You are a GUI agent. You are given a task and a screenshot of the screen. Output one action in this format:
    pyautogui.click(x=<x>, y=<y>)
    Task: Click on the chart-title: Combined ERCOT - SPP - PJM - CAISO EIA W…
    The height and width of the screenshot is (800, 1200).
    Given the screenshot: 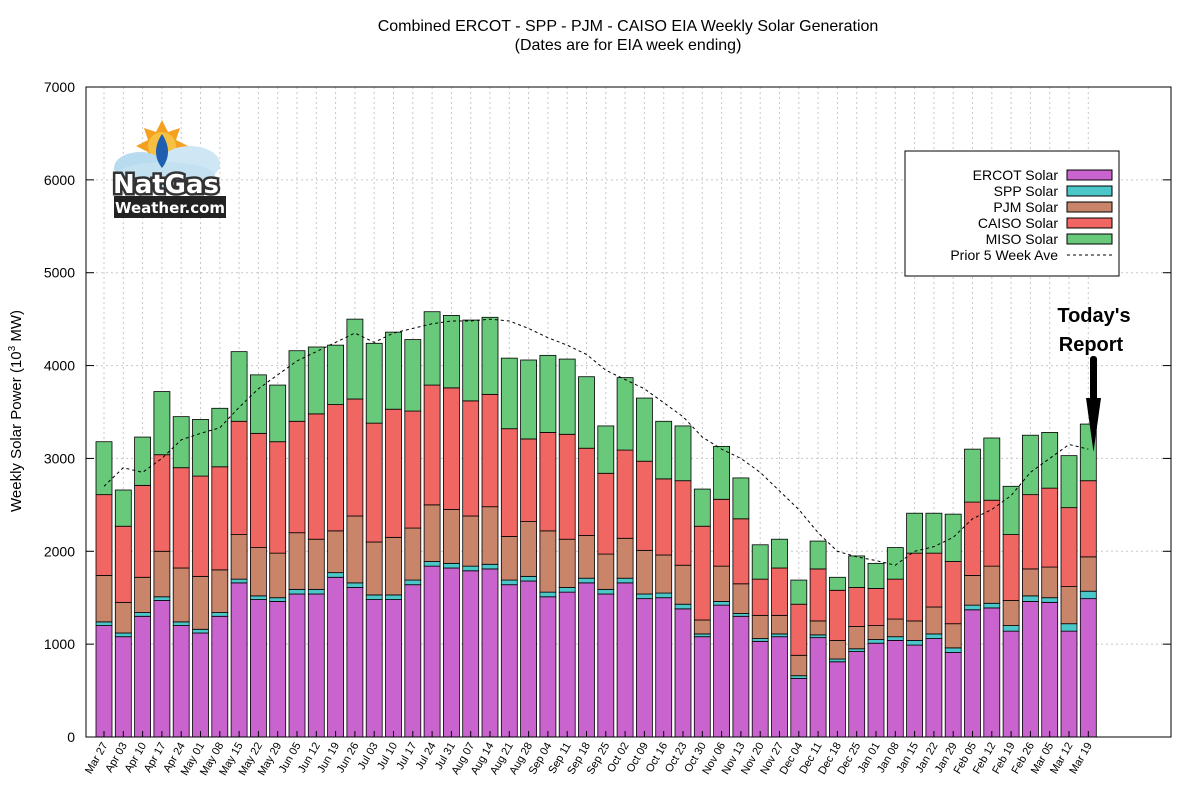 What is the action you would take?
    pyautogui.click(x=628, y=26)
    